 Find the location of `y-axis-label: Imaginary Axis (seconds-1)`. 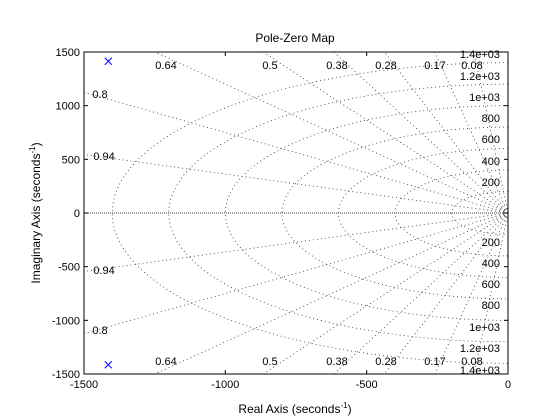

y-axis-label: Imaginary Axis (seconds-1) is located at coordinates (35, 212).